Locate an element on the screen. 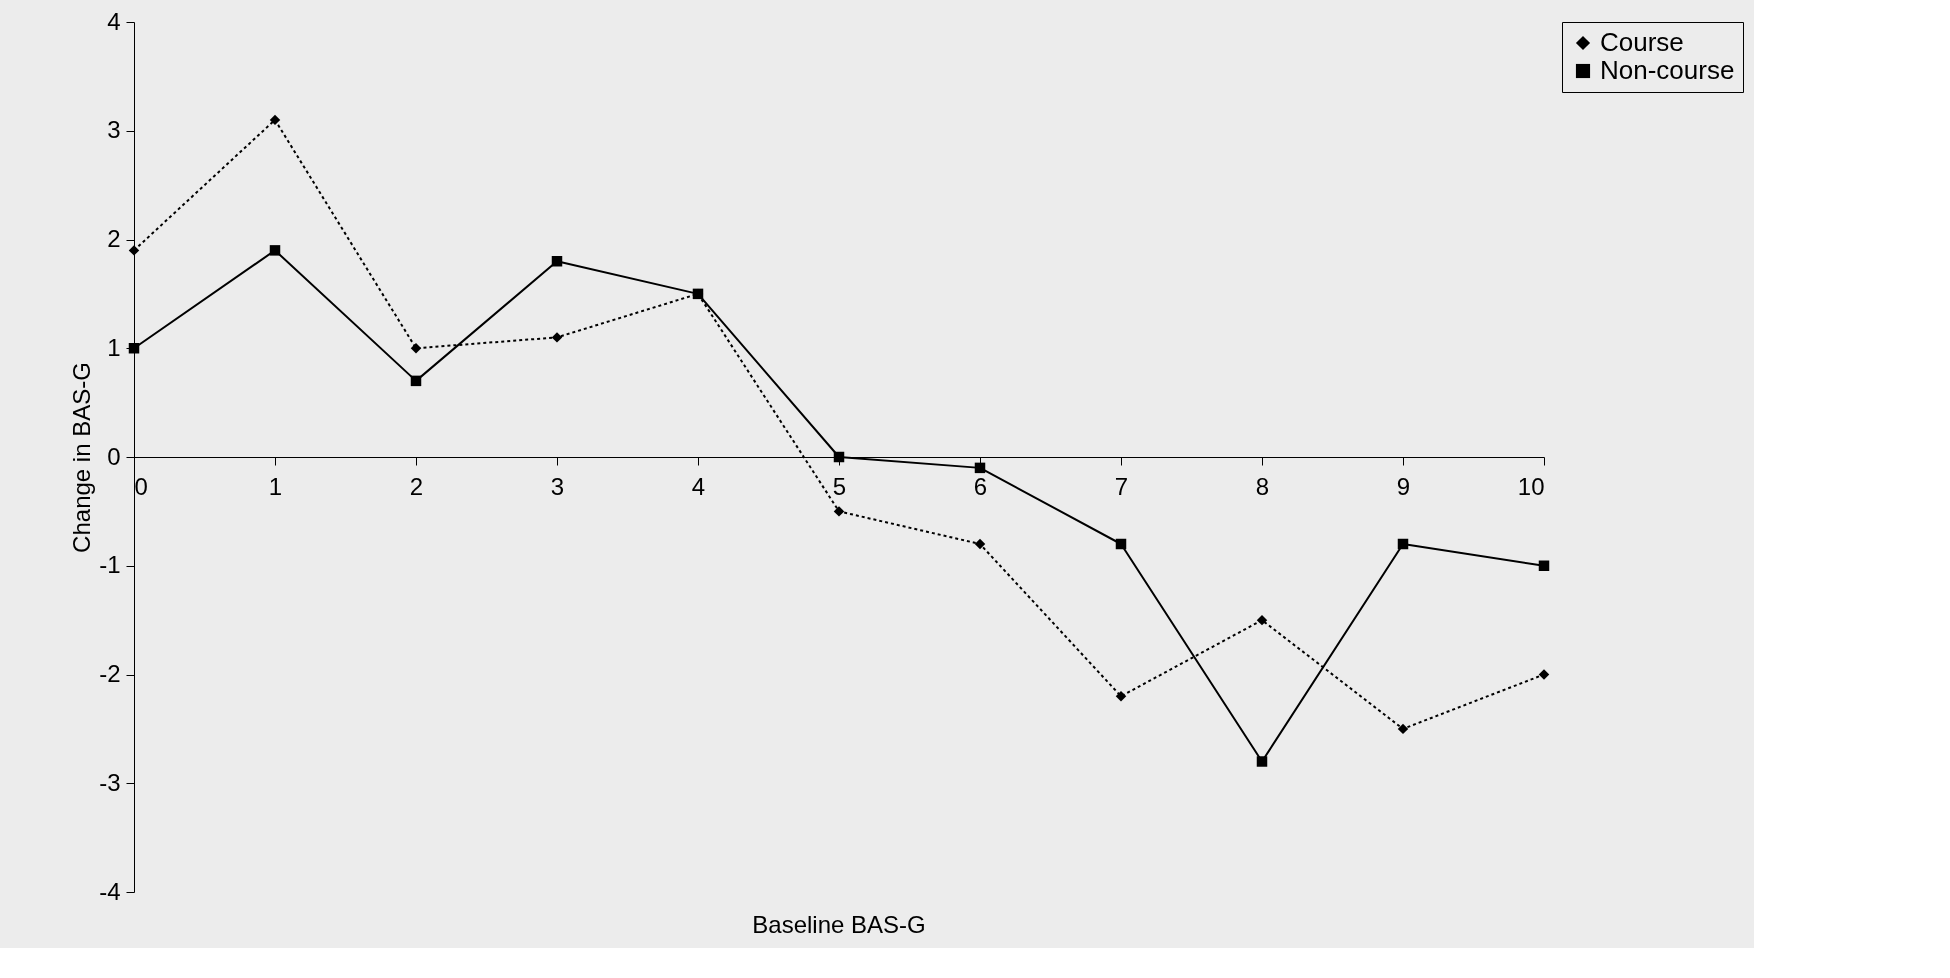 Image resolution: width=1950 pixels, height=978 pixels. y-tick-label: -3 is located at coordinates (110, 782).